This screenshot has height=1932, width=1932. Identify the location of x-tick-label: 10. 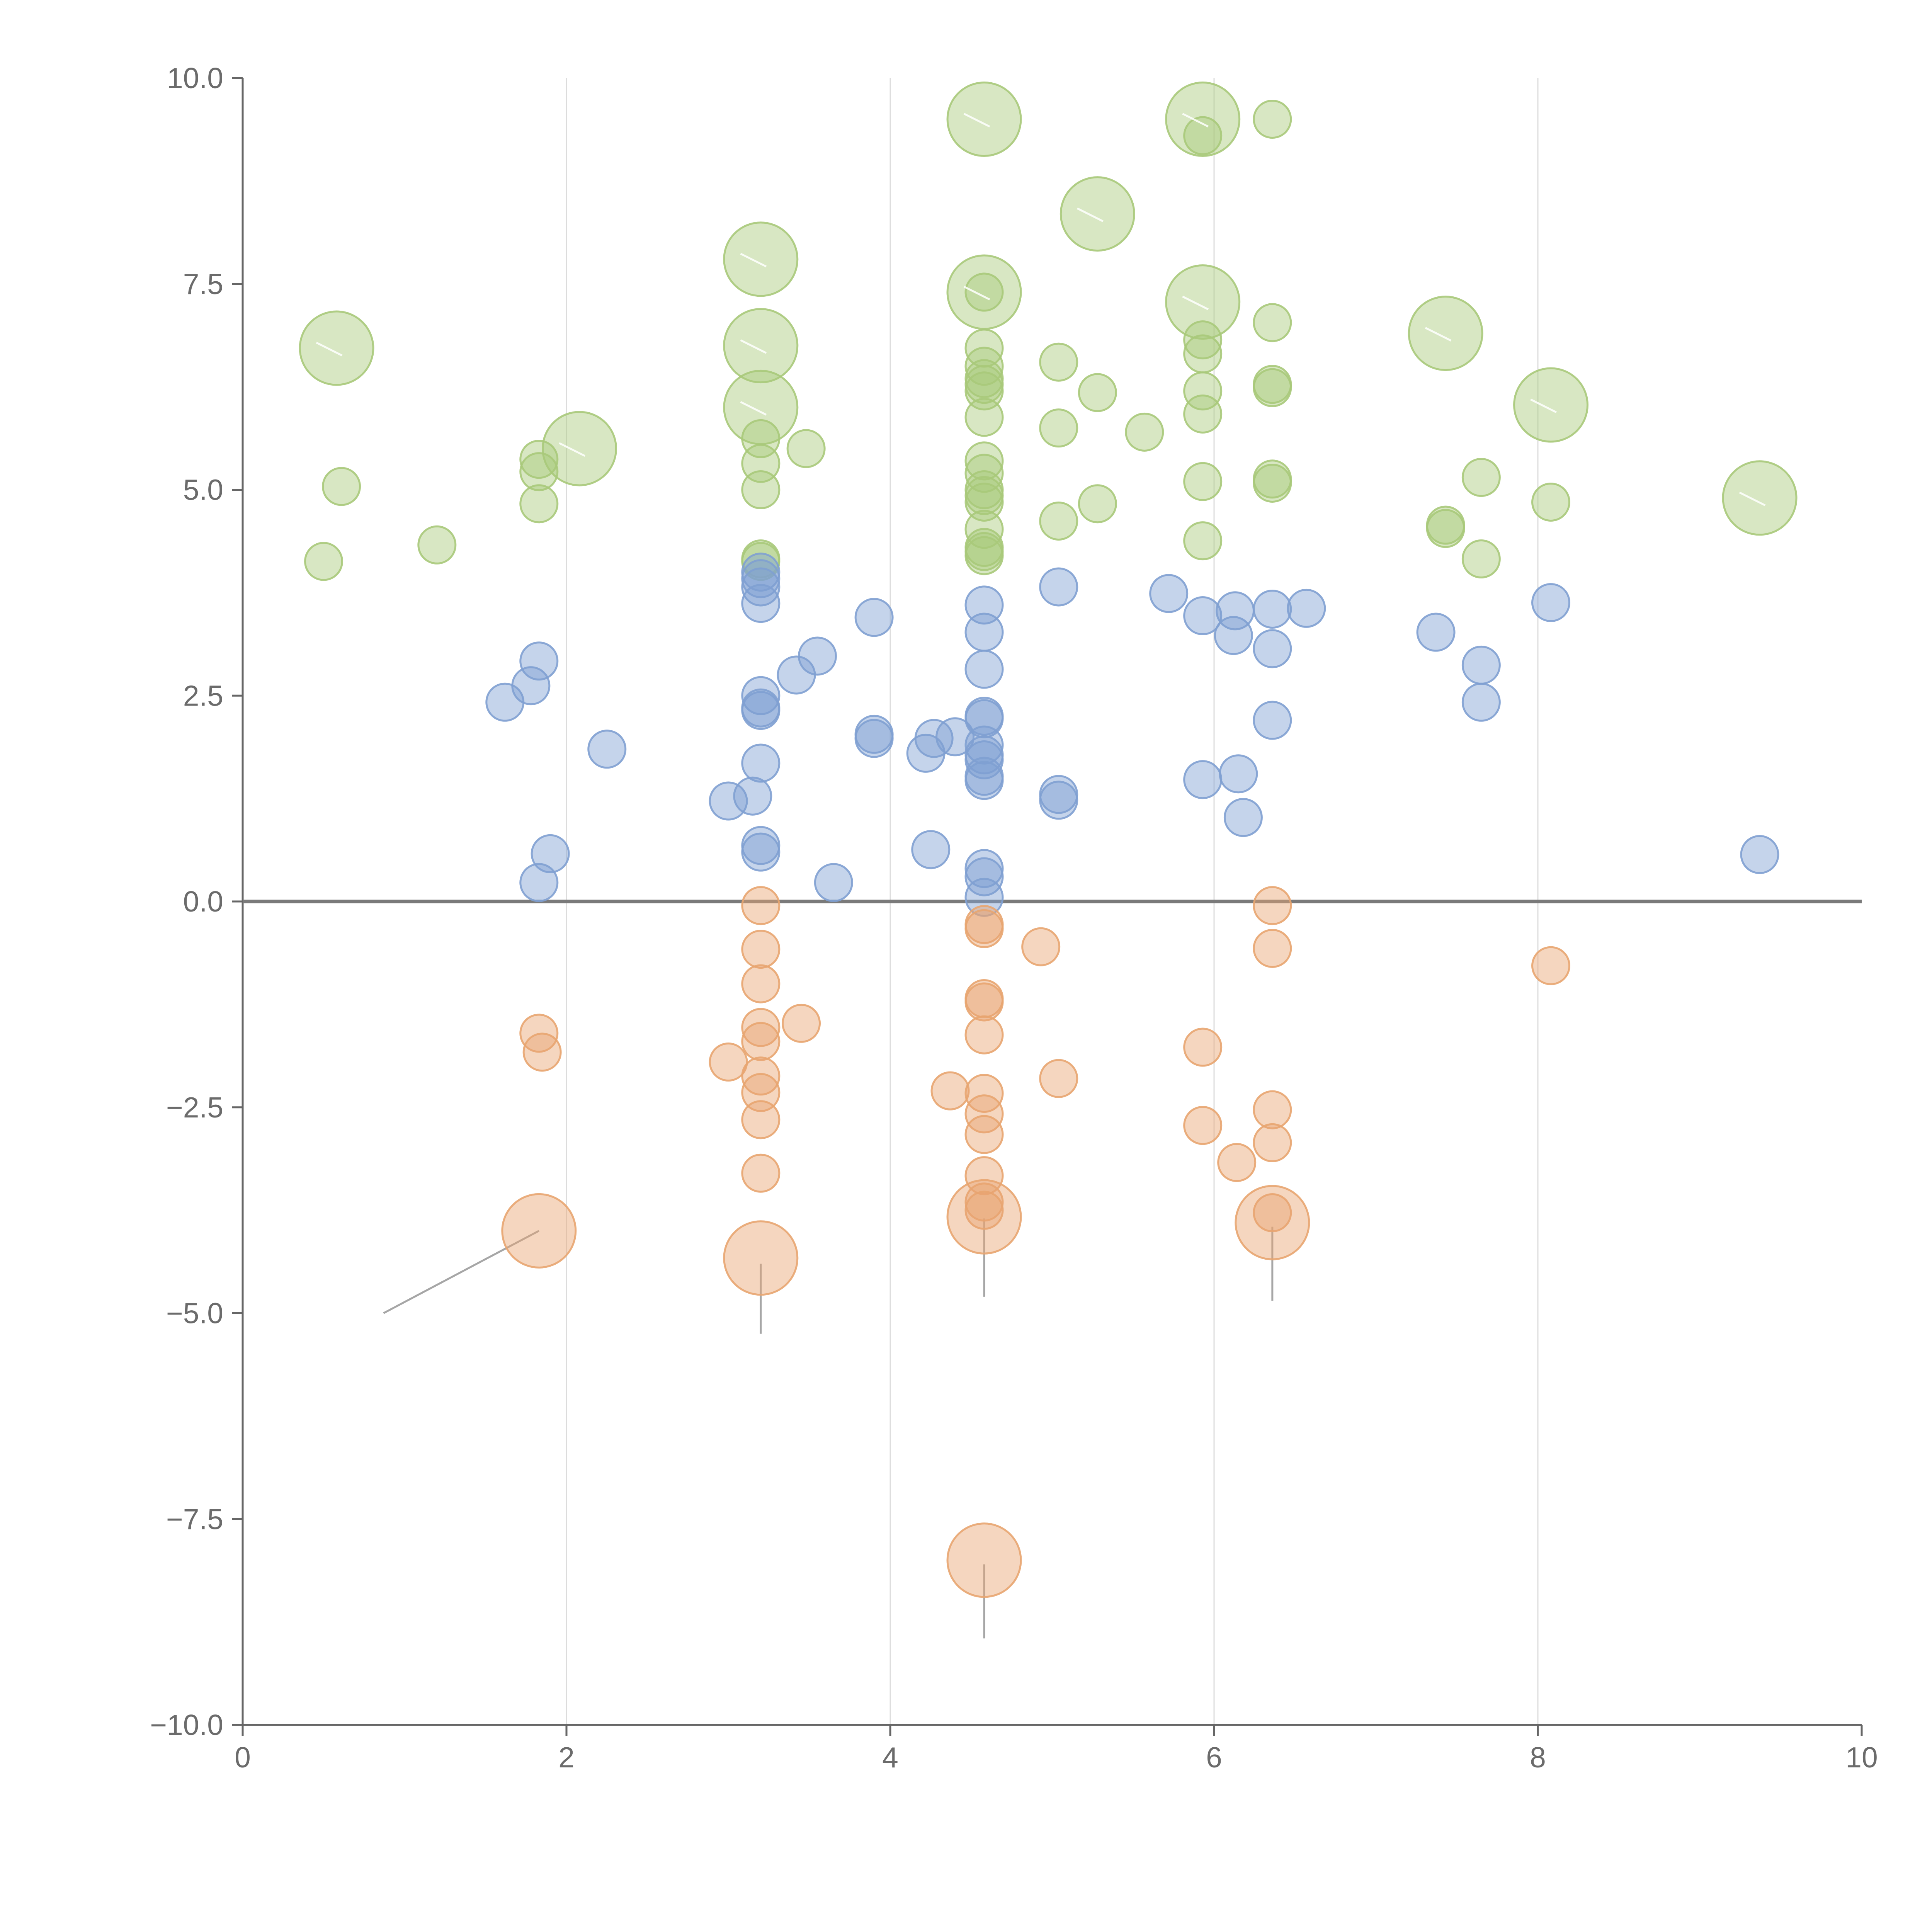
(1862, 1757).